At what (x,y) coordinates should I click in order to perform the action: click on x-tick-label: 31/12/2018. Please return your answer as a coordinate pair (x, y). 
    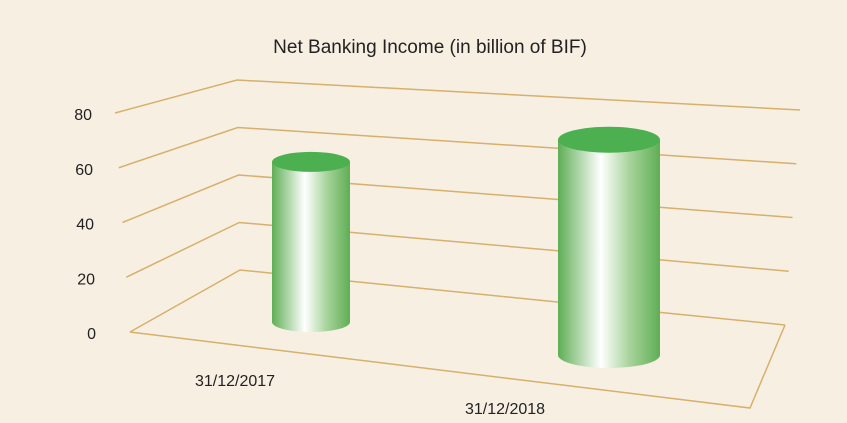
    Looking at the image, I should click on (505, 409).